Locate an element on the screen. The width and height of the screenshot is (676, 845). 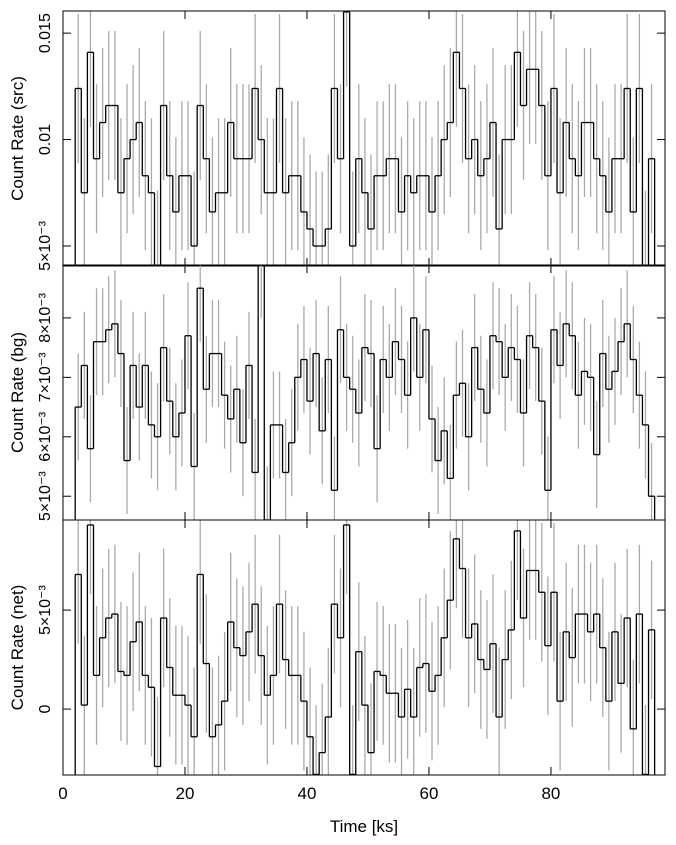
x-tick-label: 80 is located at coordinates (550, 793).